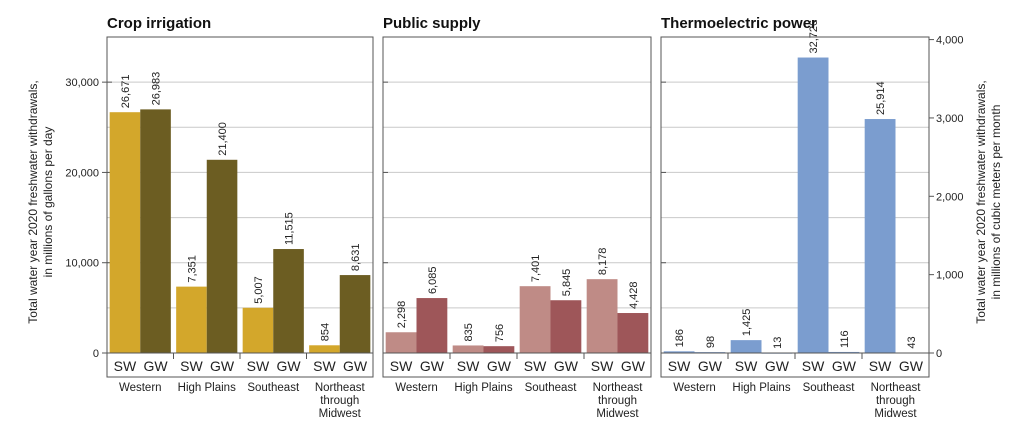  What do you see at coordinates (739, 23) in the screenshot?
I see `panel-title: Thermoelectric power` at bounding box center [739, 23].